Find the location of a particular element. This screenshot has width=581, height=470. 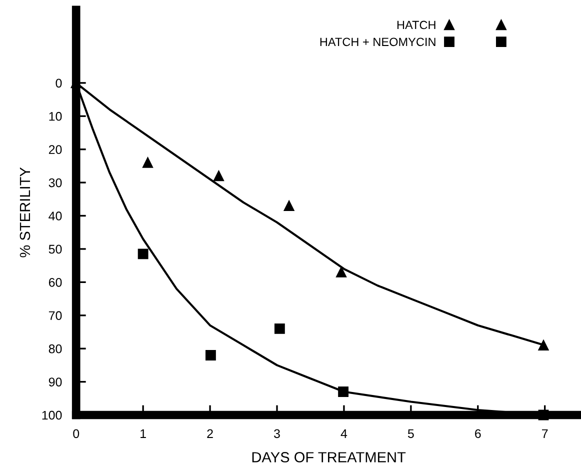

x-tick-label: 1 is located at coordinates (143, 433).